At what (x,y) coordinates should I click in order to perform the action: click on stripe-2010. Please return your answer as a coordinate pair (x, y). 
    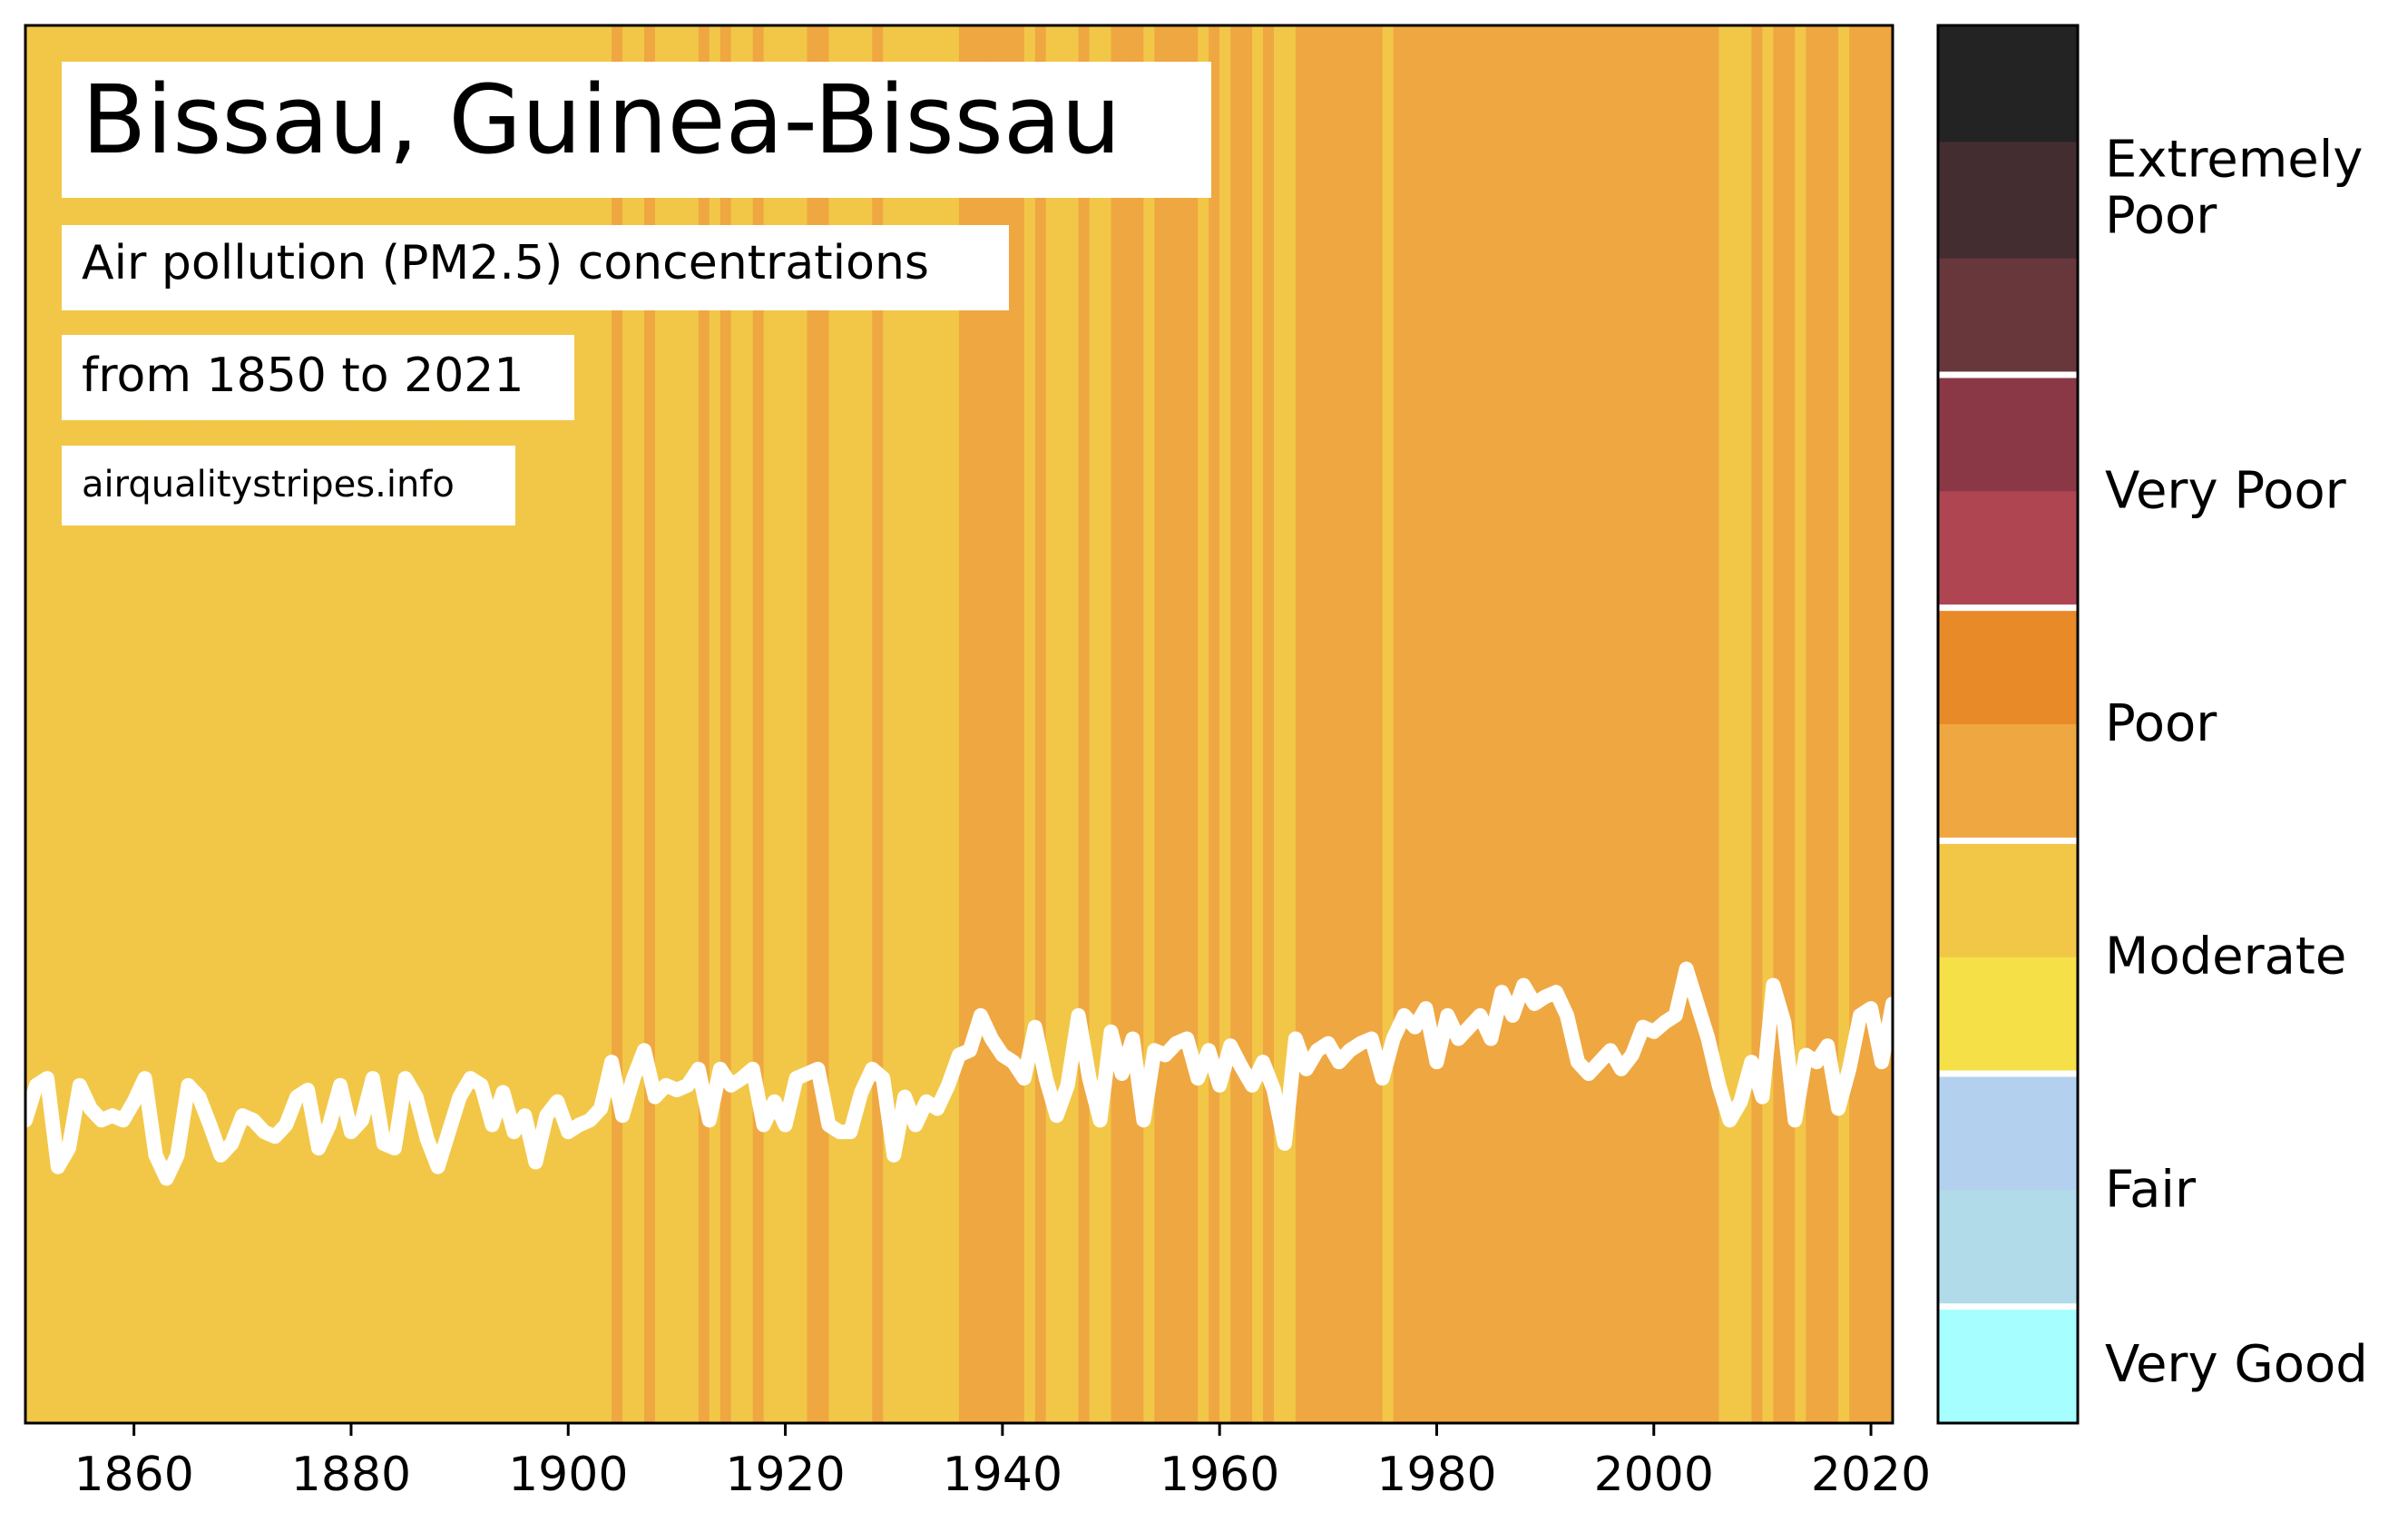
    Looking at the image, I should click on (1768, 724).